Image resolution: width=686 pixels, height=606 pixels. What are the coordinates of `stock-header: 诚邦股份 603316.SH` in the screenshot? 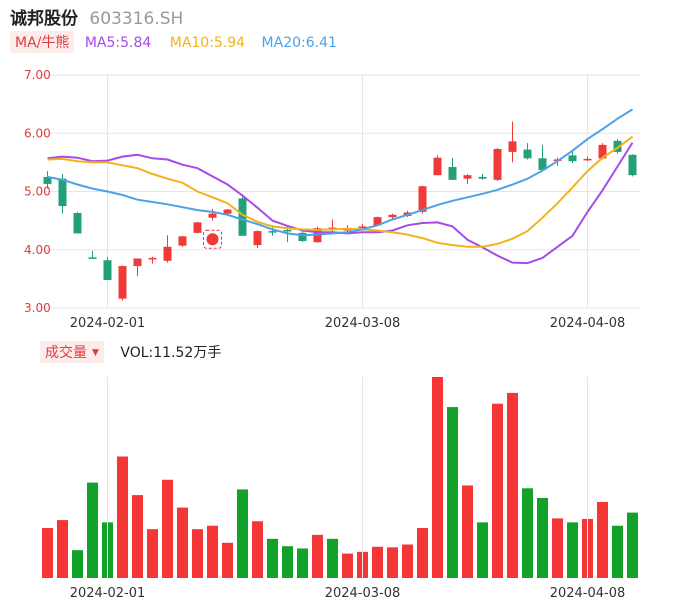 It's located at (96, 16).